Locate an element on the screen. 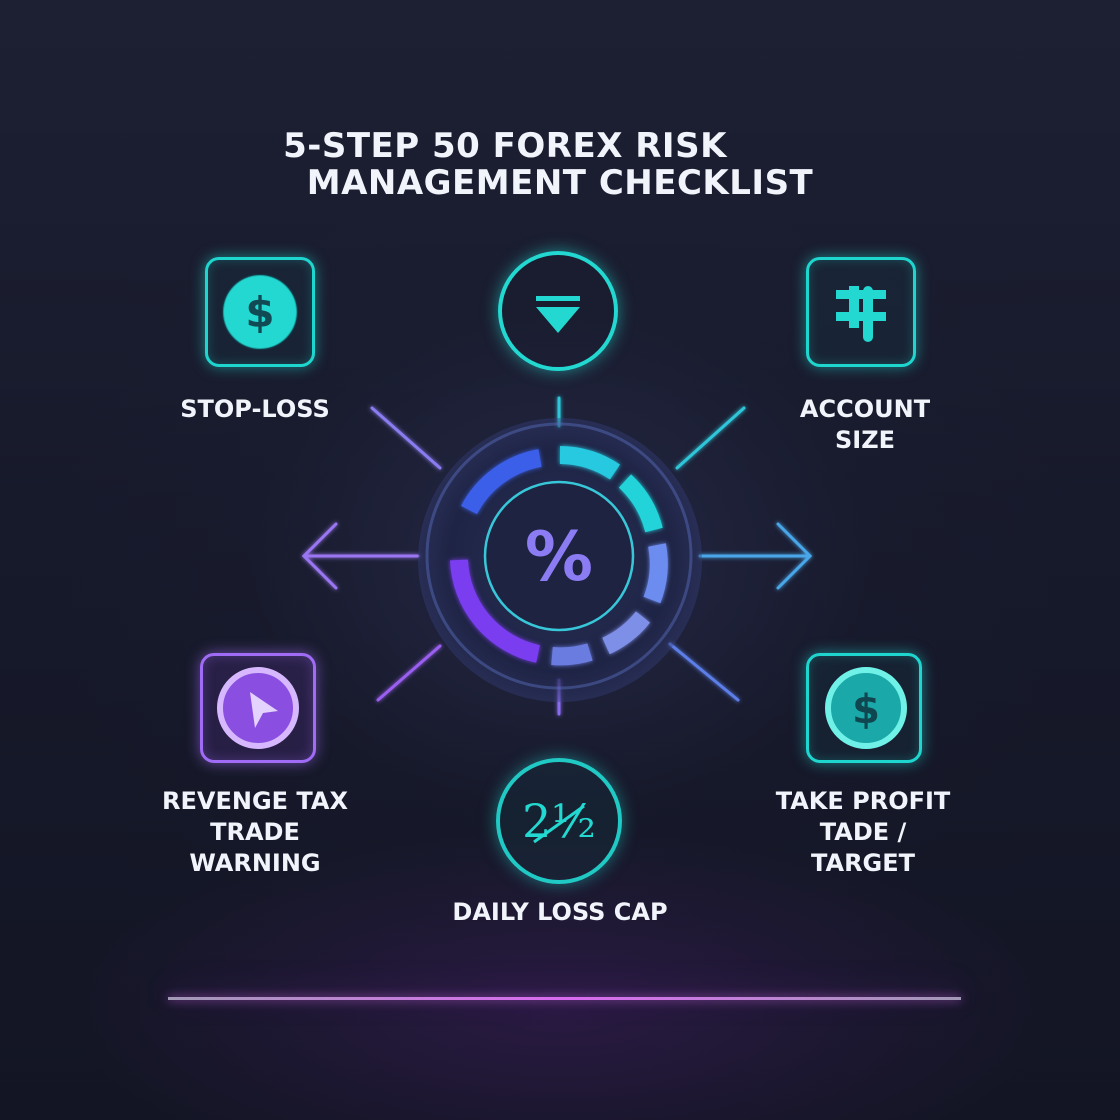 This screenshot has width=1120, height=1120. center-percent-symbol: % is located at coordinates (559, 557).